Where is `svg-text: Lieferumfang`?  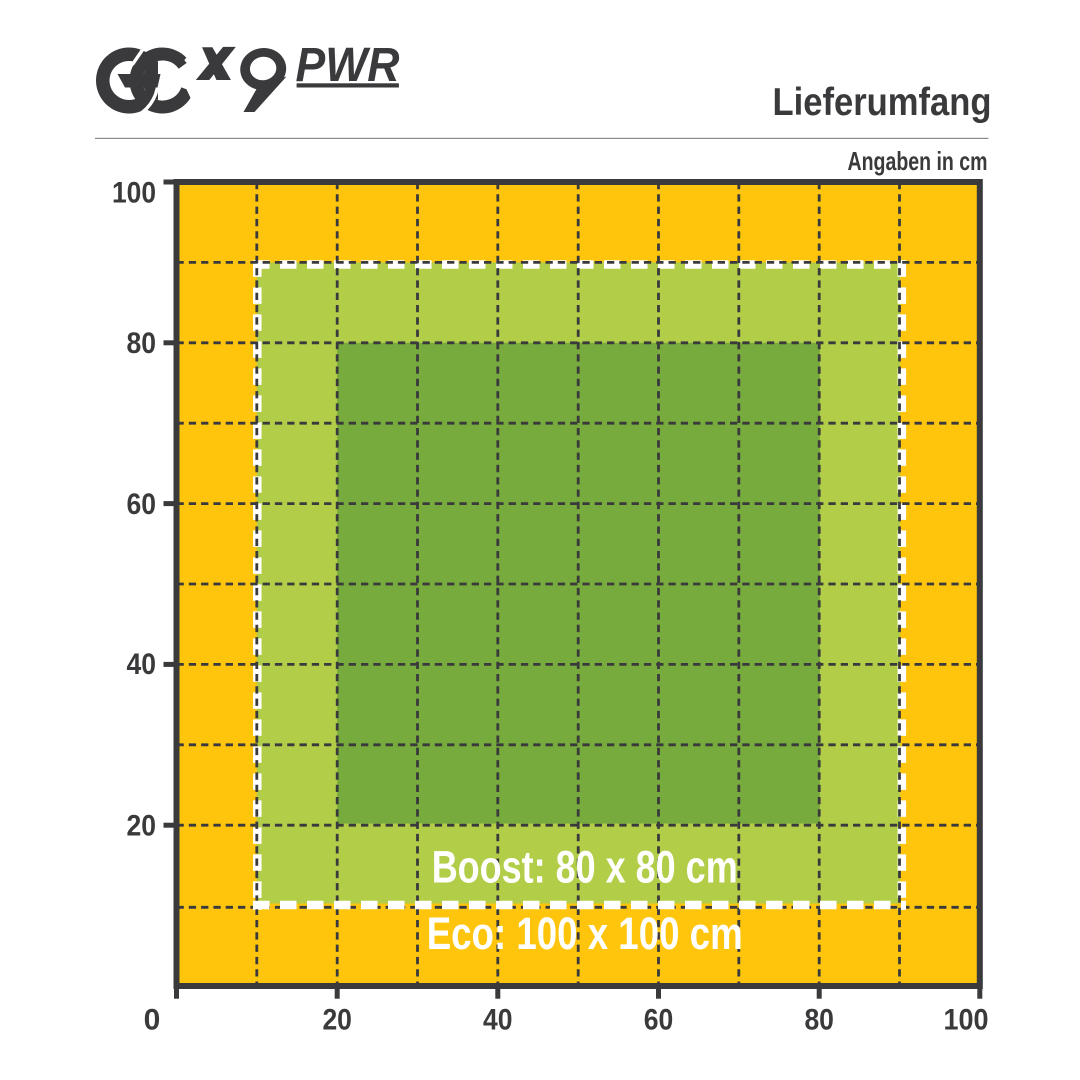 svg-text: Lieferumfang is located at coordinates (882, 102).